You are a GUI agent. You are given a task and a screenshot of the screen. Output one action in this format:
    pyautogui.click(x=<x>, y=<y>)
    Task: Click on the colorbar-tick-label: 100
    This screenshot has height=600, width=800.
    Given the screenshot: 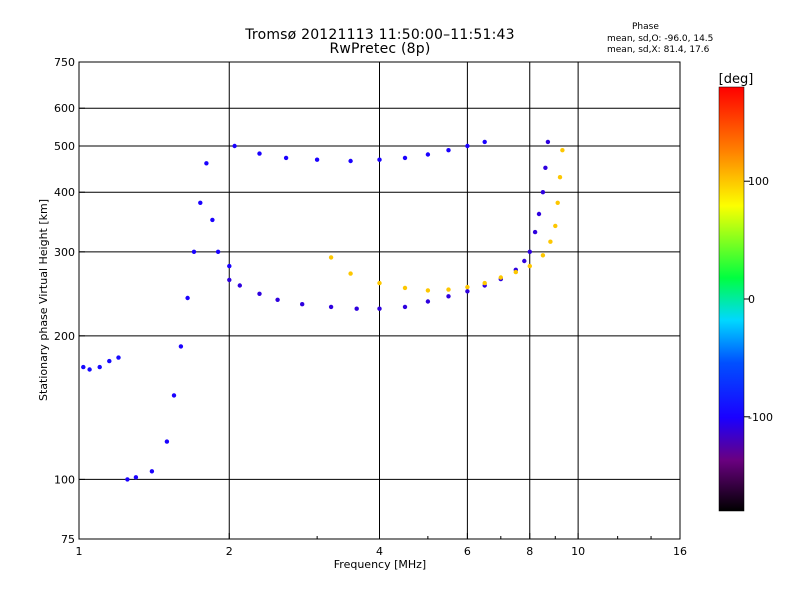 What is the action you would take?
    pyautogui.click(x=758, y=181)
    